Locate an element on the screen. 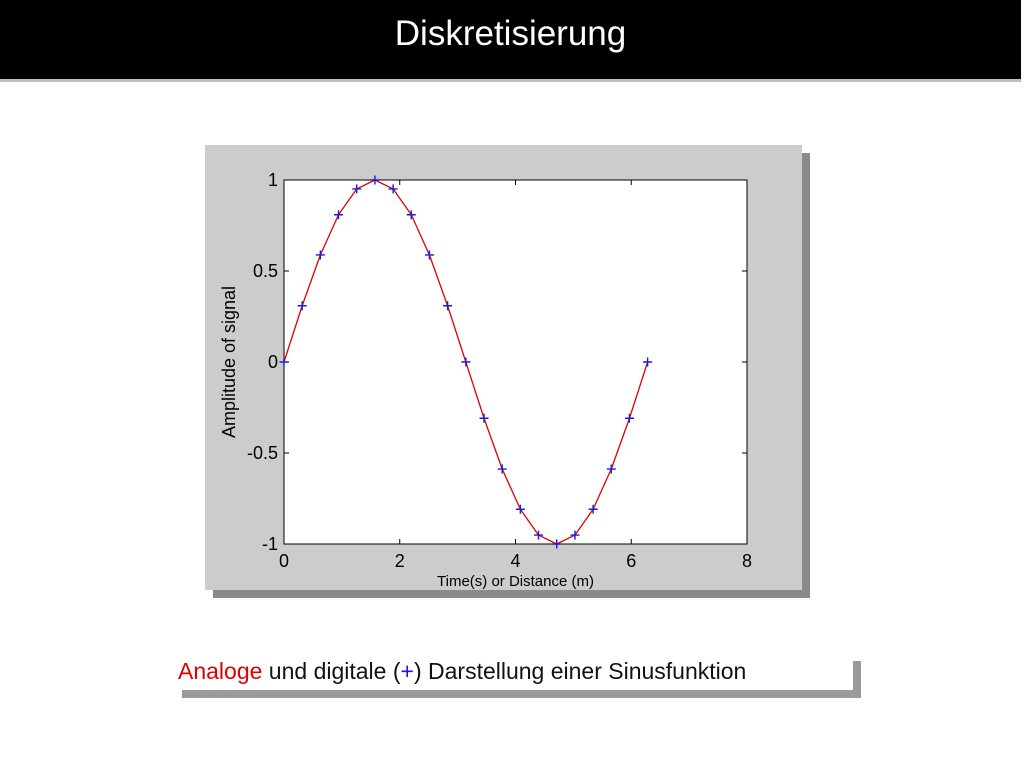 The width and height of the screenshot is (1024, 768). y-tick-label: -0.5 is located at coordinates (262, 453).